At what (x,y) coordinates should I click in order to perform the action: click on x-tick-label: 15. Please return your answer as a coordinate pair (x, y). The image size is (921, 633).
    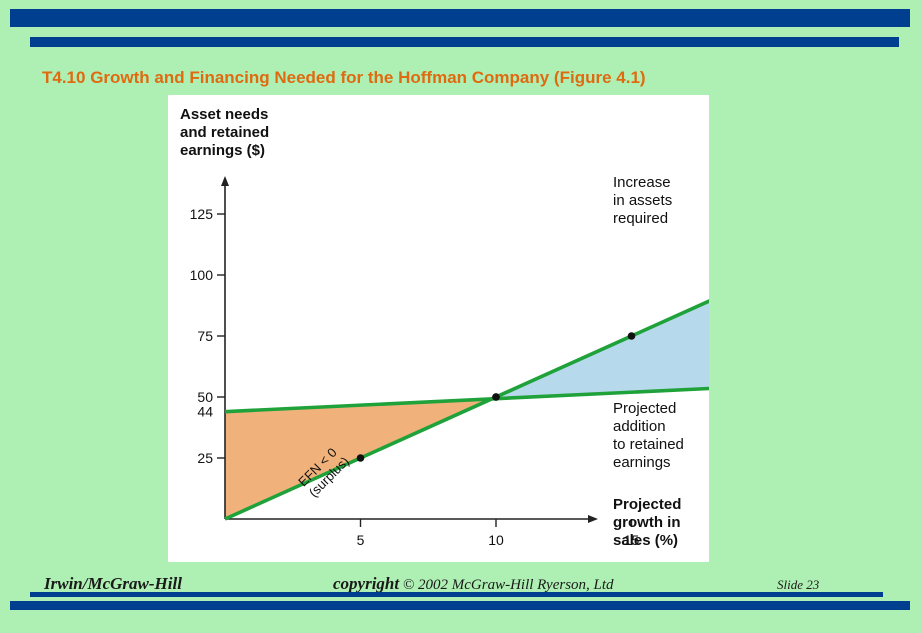
    Looking at the image, I should click on (632, 540).